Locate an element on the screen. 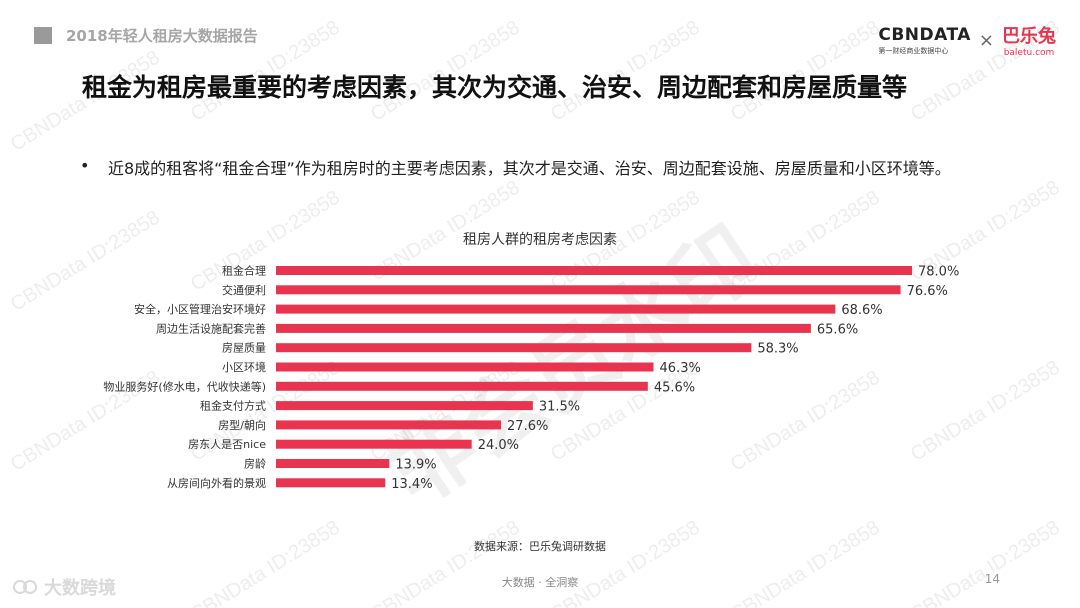 This screenshot has width=1080, height=608. footer-logo: 大数跨境 is located at coordinates (64, 587).